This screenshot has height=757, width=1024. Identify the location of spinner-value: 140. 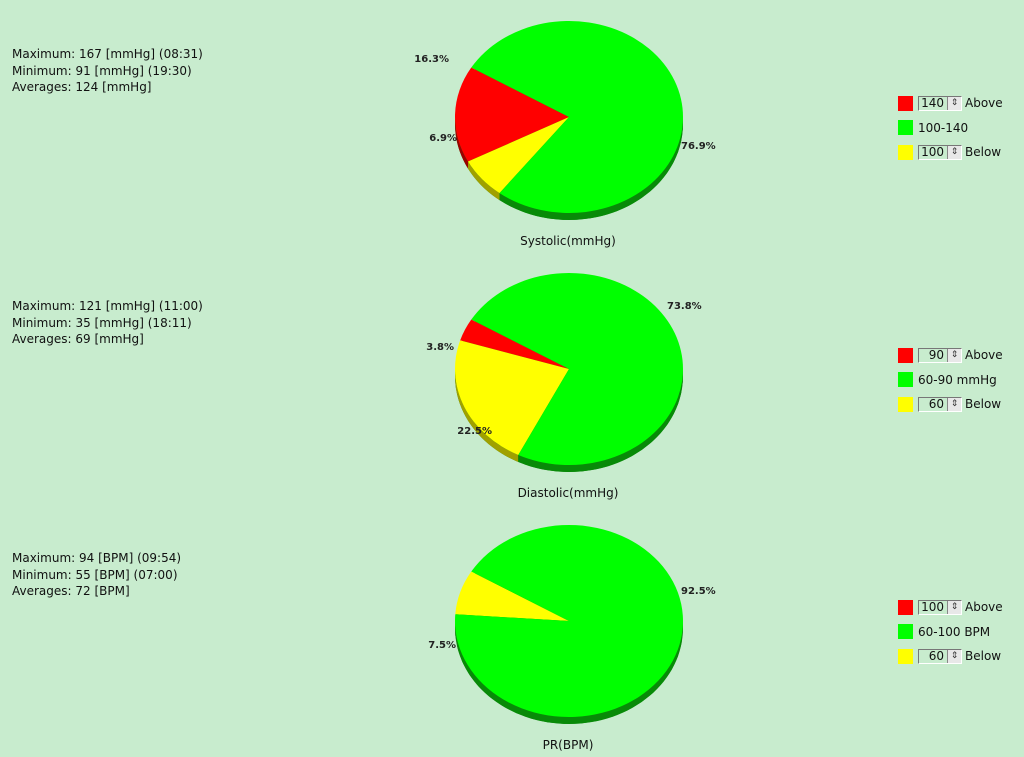
(932, 103).